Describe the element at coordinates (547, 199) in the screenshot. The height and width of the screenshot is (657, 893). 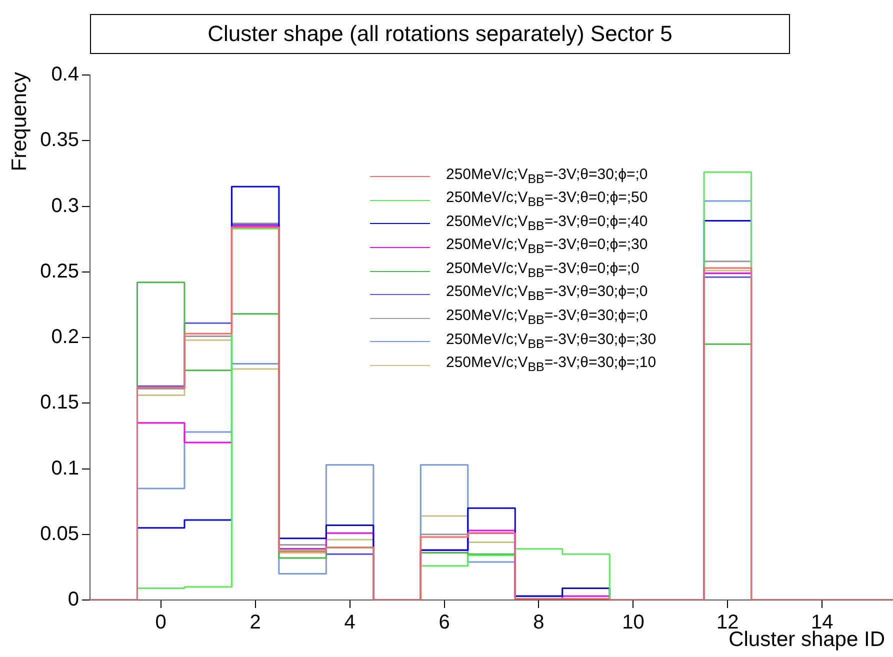
I see `legend-label: 250MeV/c;V$_{BB}$=-3V;θ=0;ϕ=;50` at that location.